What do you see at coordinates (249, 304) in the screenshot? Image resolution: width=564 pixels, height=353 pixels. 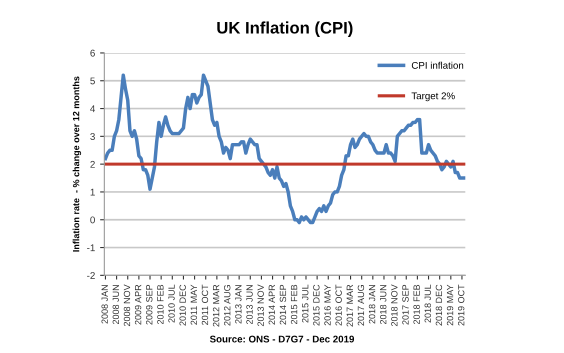 I see `x-tick-label: 2013 JUN` at bounding box center [249, 304].